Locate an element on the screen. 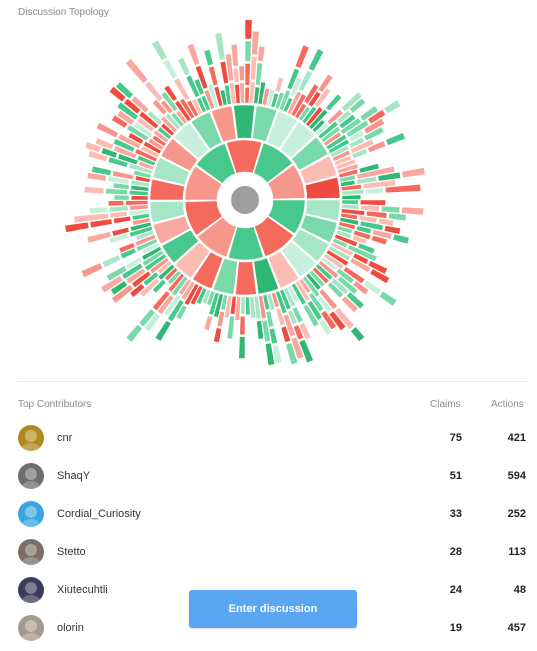  contributor-row: olorin 19 457 is located at coordinates (268, 628).